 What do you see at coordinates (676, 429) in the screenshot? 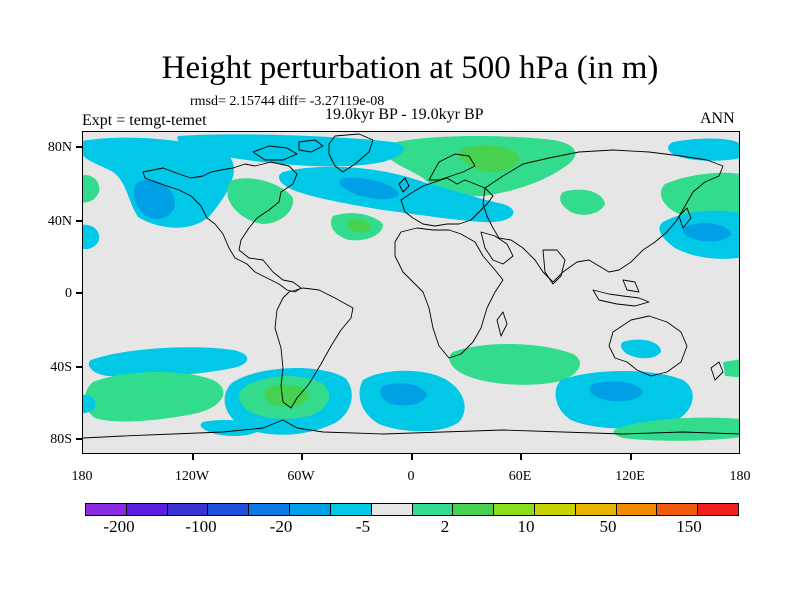
I see `contour-positive-s-pacific-east` at bounding box center [676, 429].